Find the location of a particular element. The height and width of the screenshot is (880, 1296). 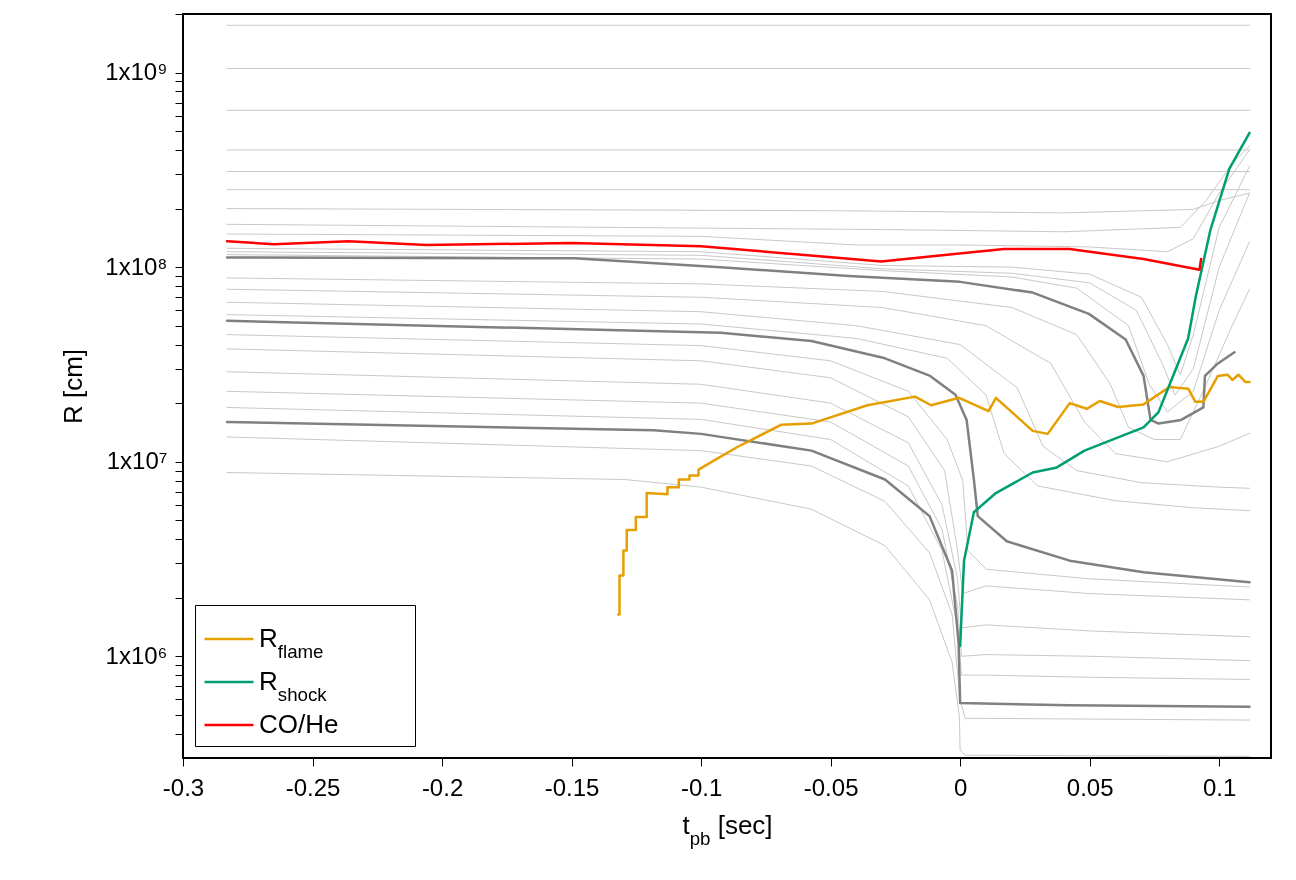

y-axis-title: R [cm] is located at coordinates (73, 386).